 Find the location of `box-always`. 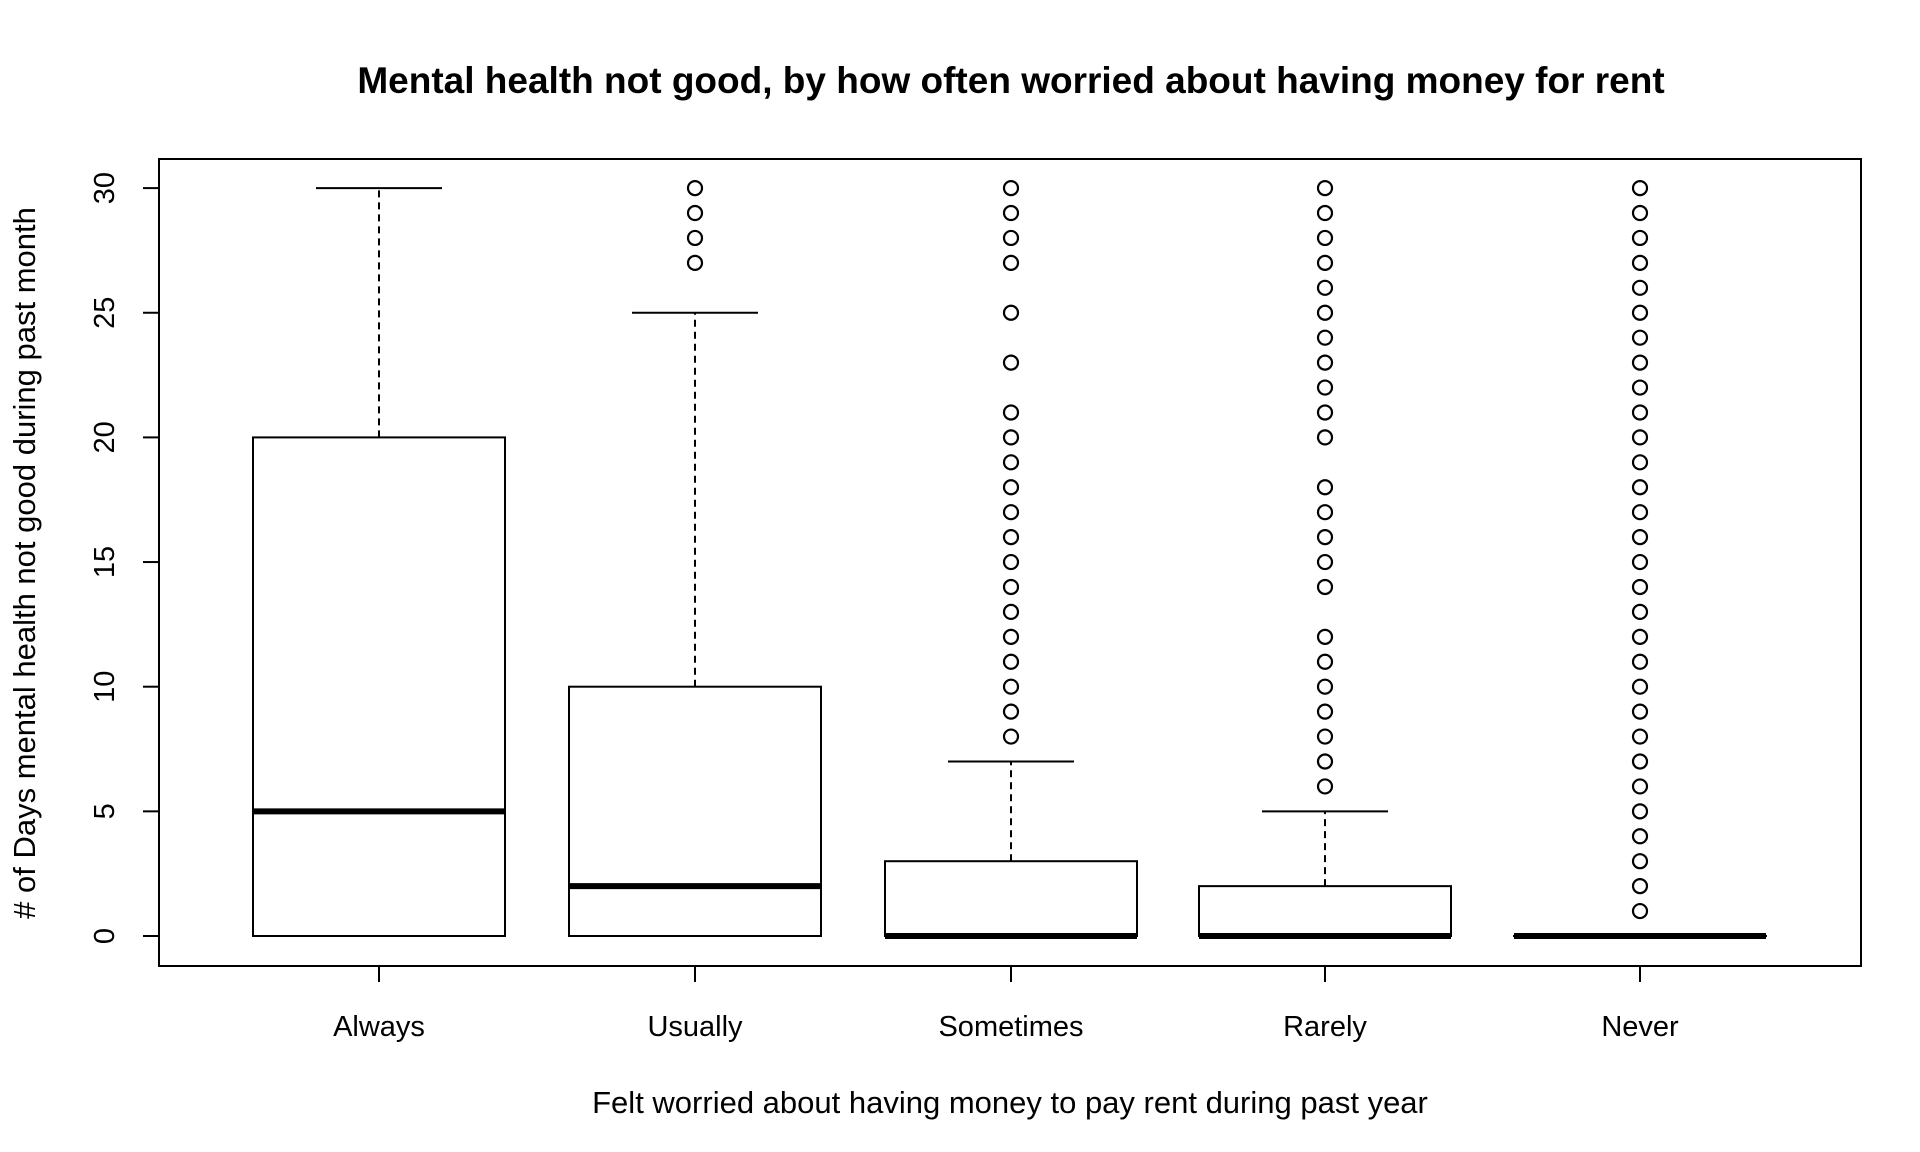

box-always is located at coordinates (379, 562).